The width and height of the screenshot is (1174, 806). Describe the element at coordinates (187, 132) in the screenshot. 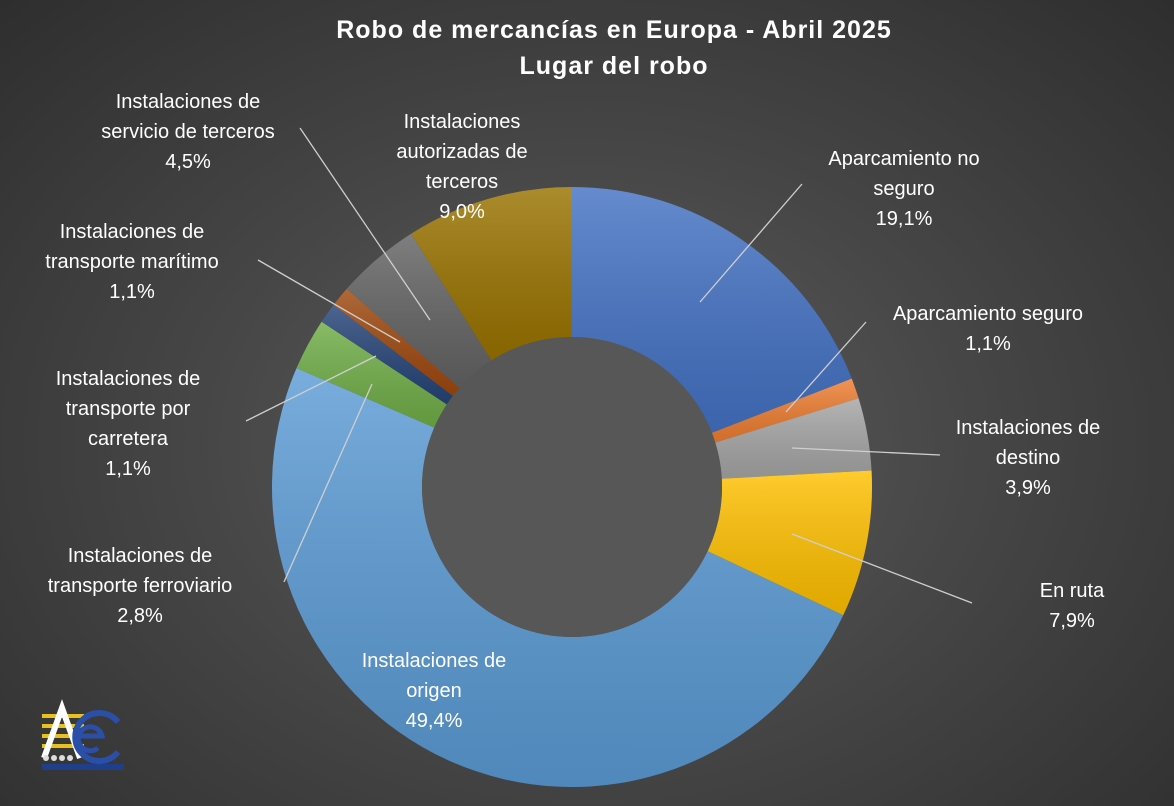

I see `data-label-9: Instalaciones de servicio de terceros 4,5%` at that location.